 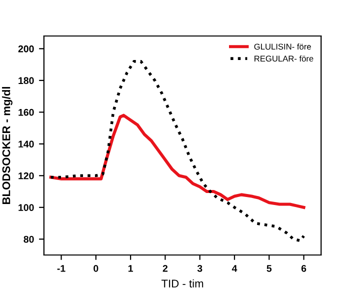 What do you see at coordinates (199, 268) in the screenshot?
I see `x-tick-label: 3` at bounding box center [199, 268].